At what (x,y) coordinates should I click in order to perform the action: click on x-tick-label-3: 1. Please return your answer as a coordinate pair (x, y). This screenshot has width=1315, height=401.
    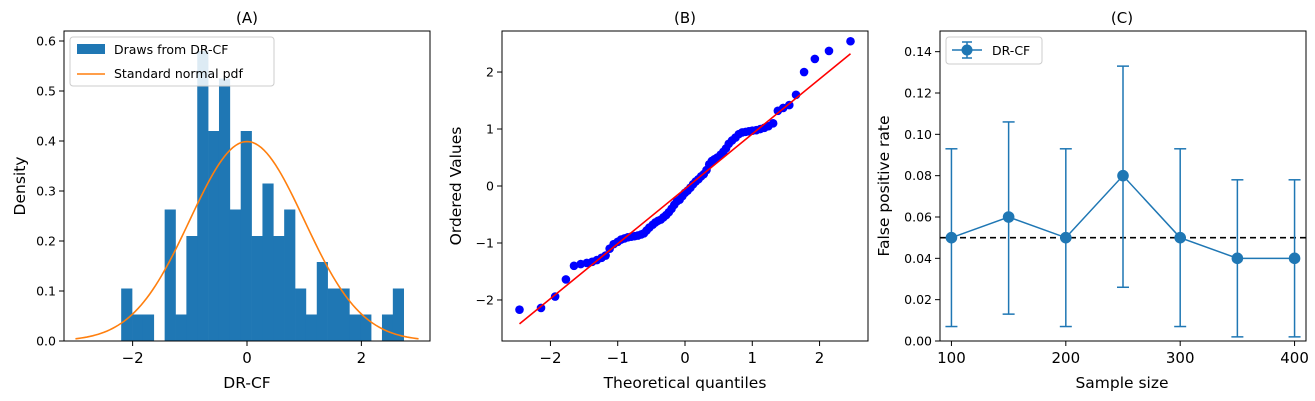
    Looking at the image, I should click on (753, 358).